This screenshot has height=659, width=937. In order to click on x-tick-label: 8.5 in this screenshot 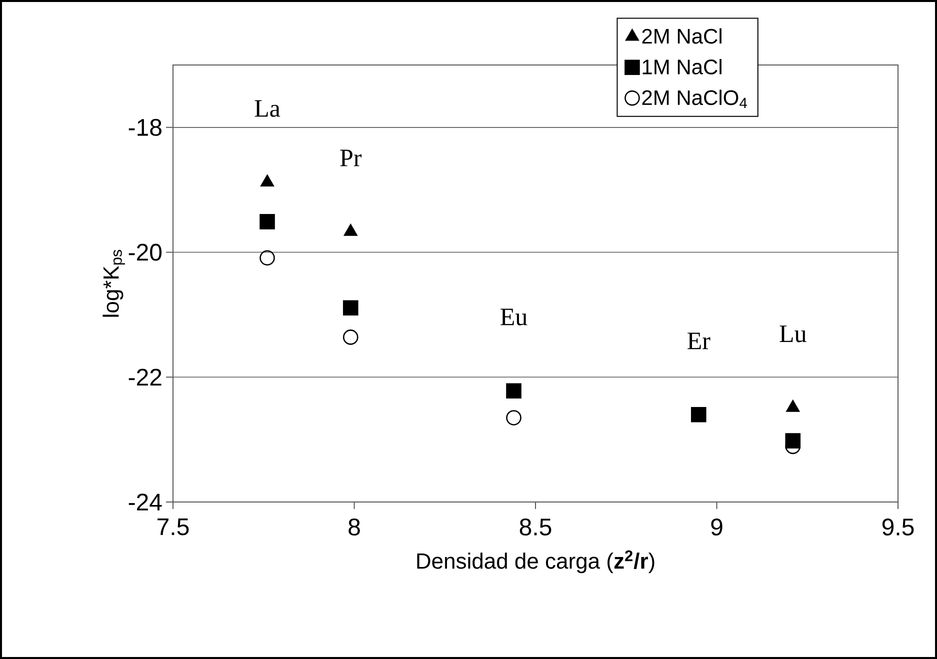, I will do `click(536, 527)`.